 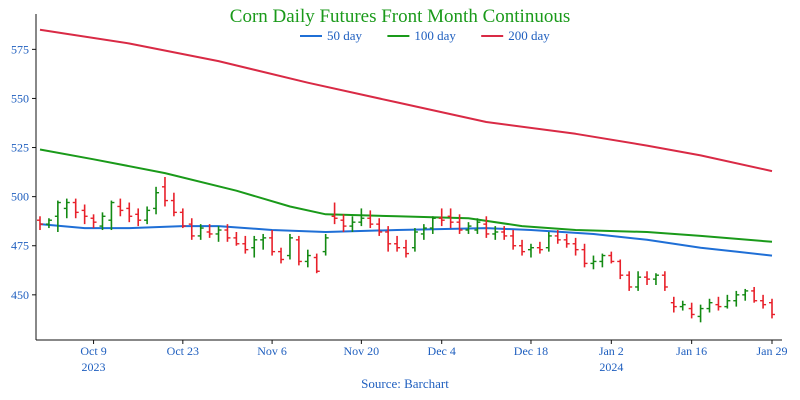 I want to click on legend-label: 100 day, so click(x=435, y=35).